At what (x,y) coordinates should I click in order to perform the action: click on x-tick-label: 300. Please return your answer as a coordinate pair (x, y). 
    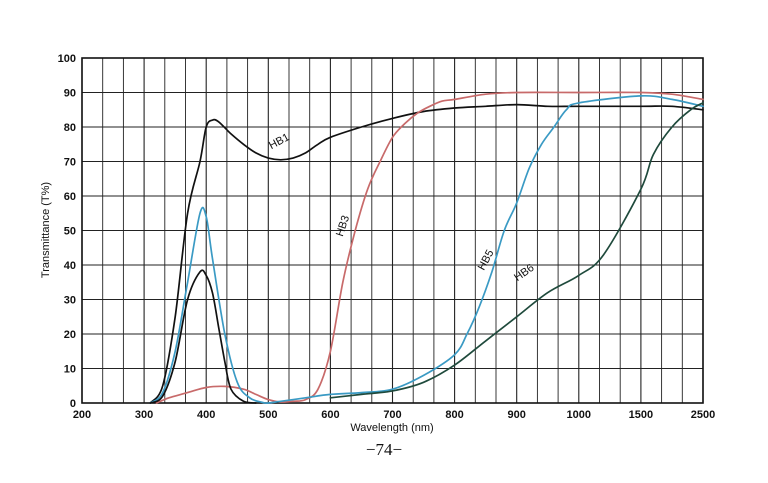
    Looking at the image, I should click on (144, 415).